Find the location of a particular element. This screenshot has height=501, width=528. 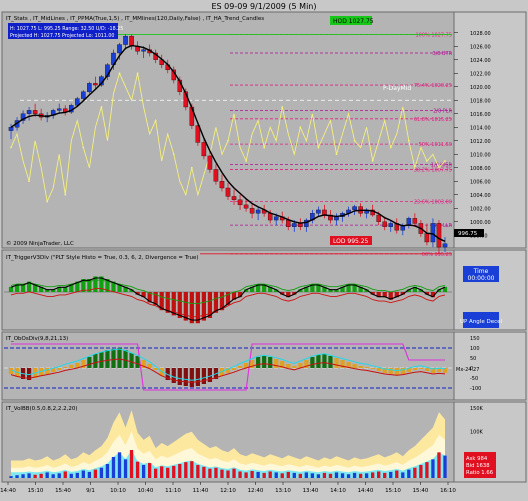

obos-tick-label: 150 is located at coordinates (475, 339).